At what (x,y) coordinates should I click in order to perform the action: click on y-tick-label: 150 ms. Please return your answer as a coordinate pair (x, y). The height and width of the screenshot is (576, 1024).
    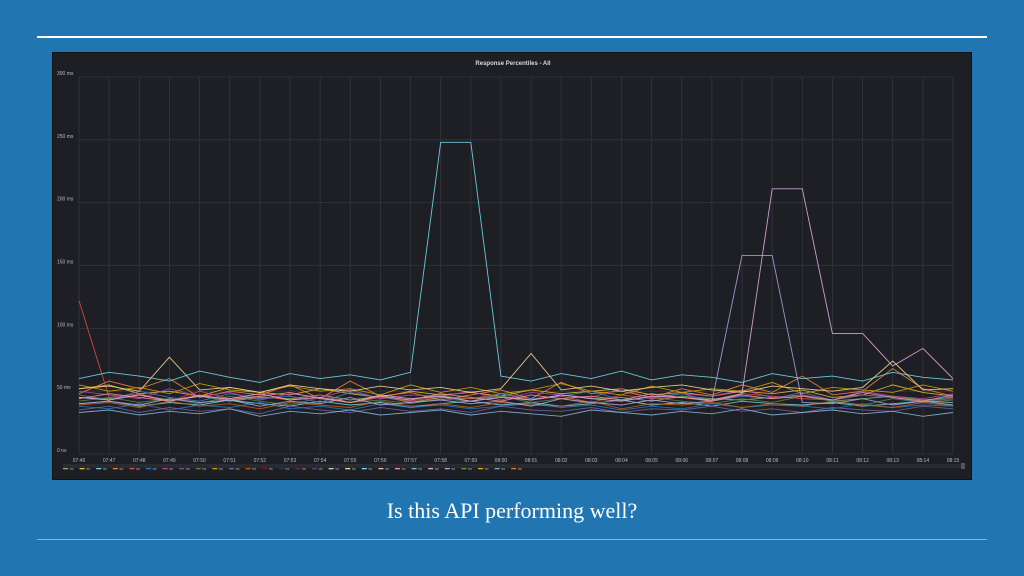
    Looking at the image, I should click on (65, 263).